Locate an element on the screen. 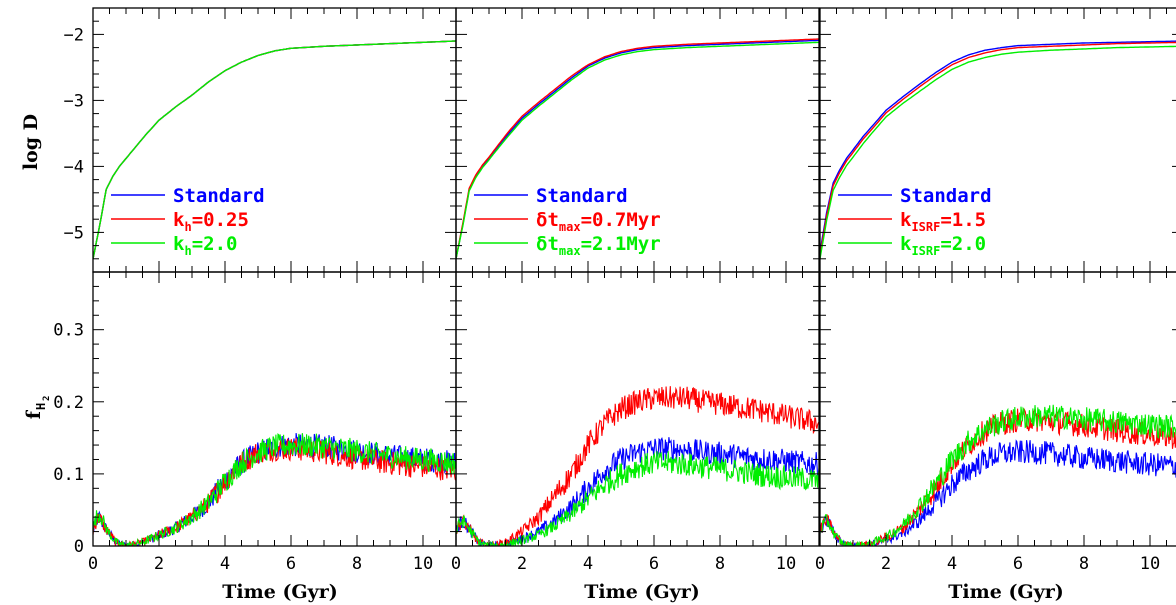 The width and height of the screenshot is (1176, 605). y-axis-title-bottom: f H 2 is located at coordinates (37, 408).